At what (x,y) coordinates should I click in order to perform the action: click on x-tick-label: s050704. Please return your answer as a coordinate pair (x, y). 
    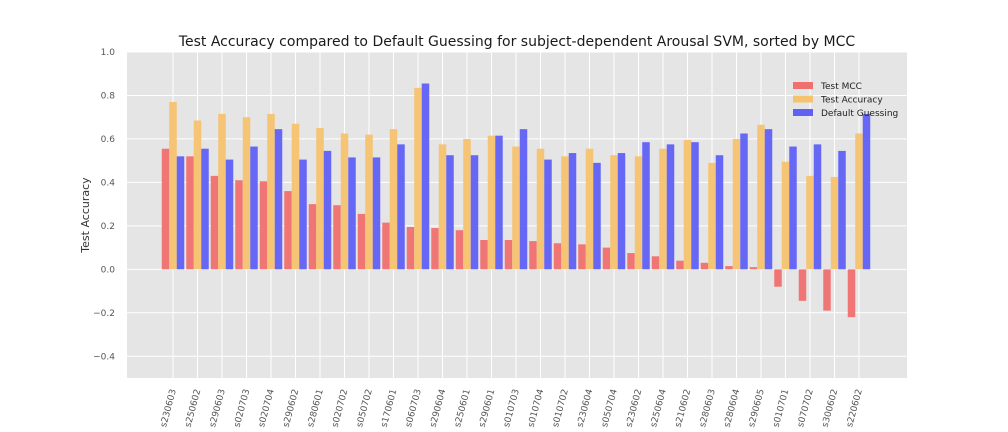
    Looking at the image, I should click on (610, 408).